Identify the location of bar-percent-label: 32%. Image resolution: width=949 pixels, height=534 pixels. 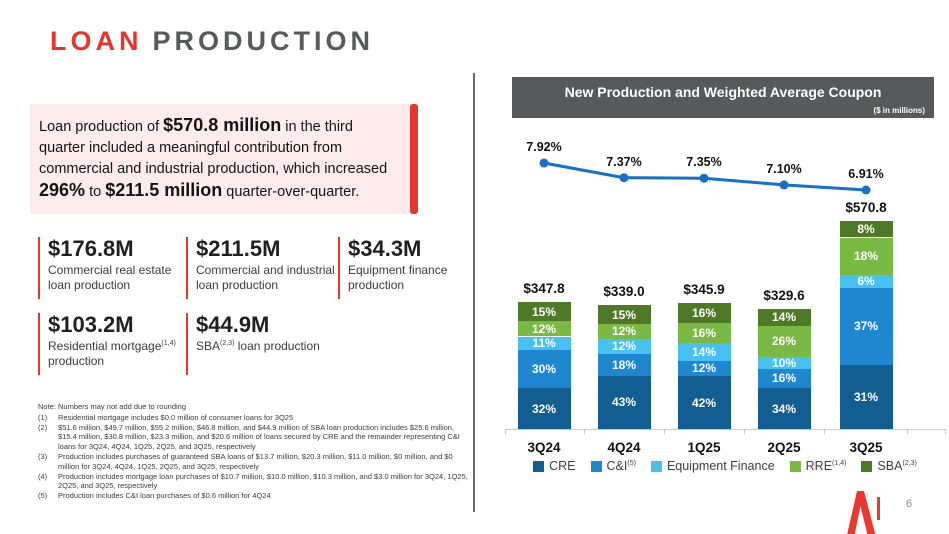
(544, 408).